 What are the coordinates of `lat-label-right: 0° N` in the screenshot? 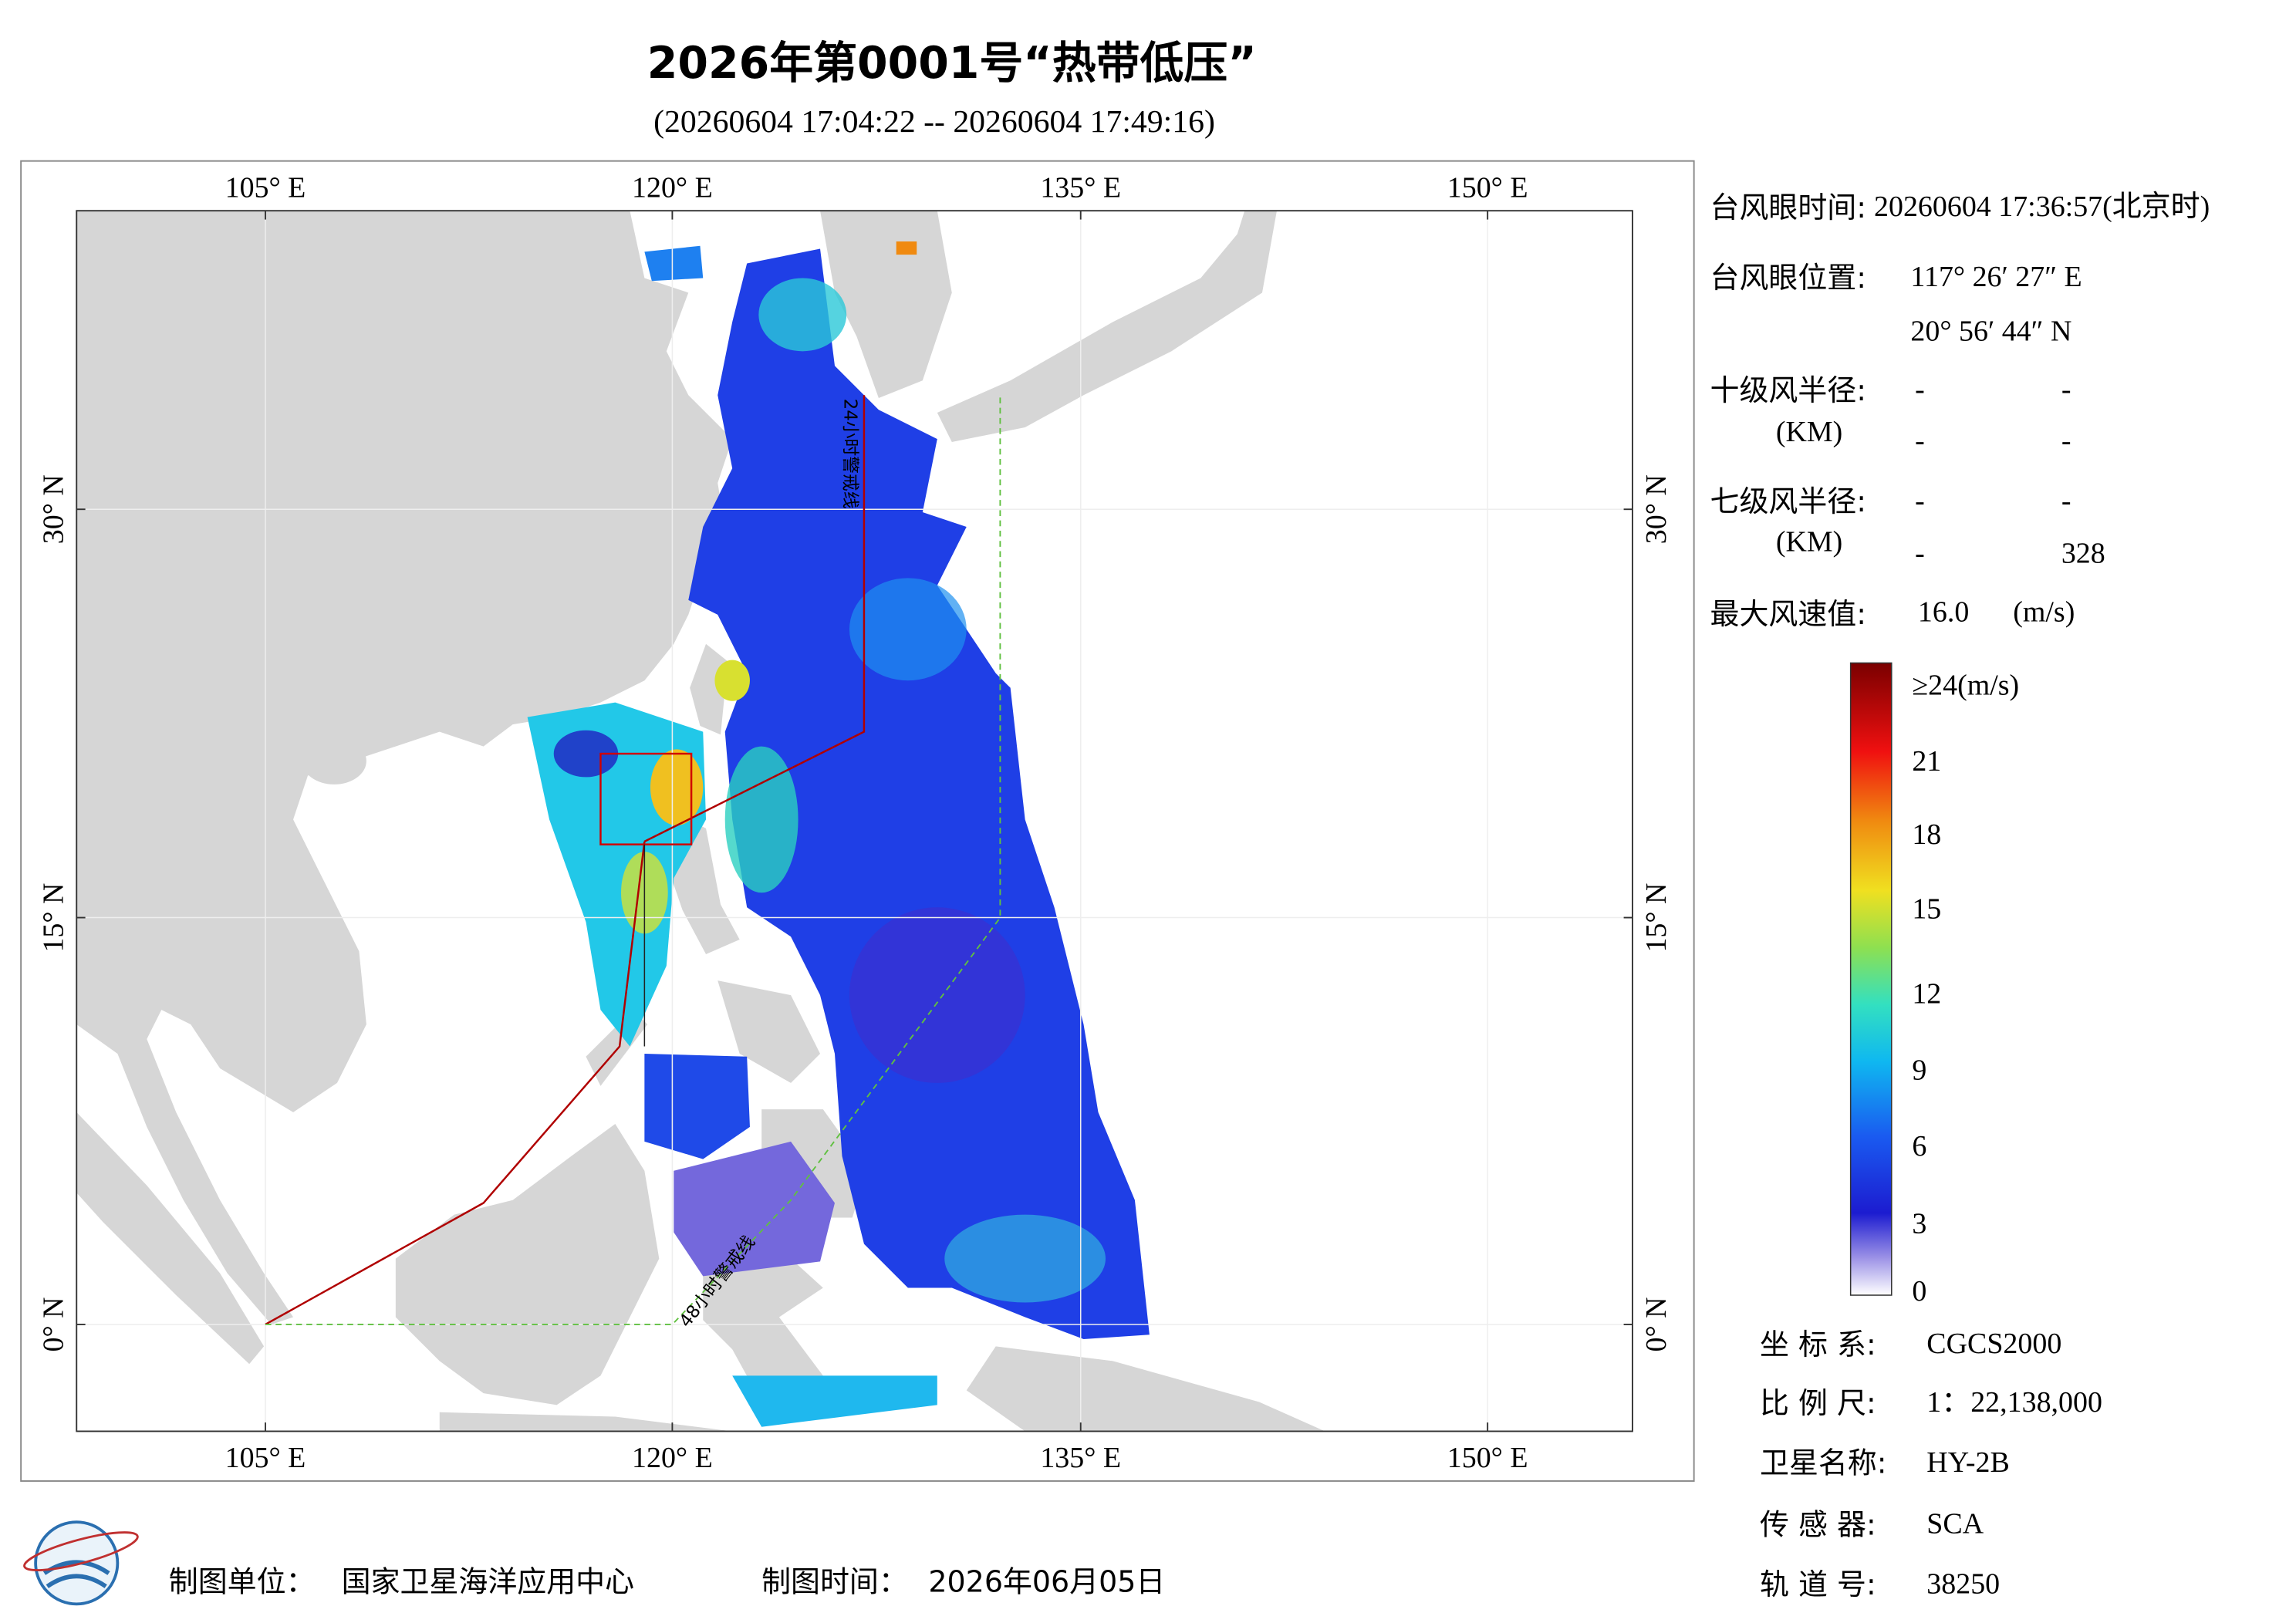 It's located at (1656, 1324).